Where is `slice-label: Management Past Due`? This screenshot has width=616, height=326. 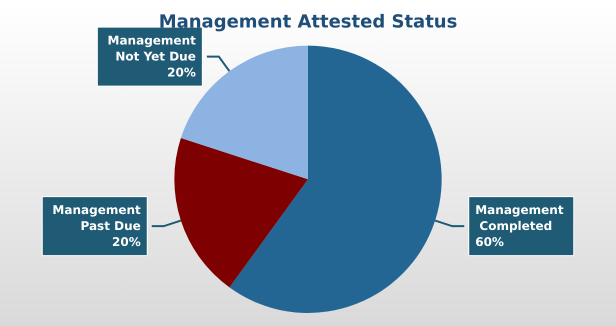 slice-label: Management Past Due is located at coordinates (97, 218).